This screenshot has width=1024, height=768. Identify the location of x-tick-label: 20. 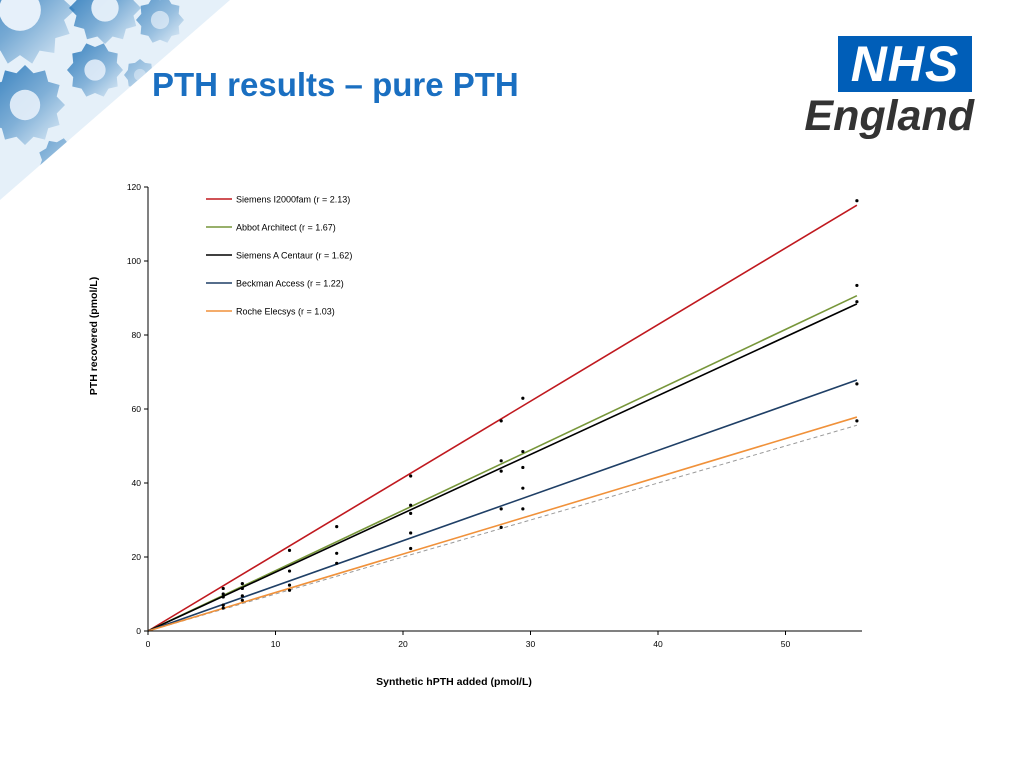
(403, 644).